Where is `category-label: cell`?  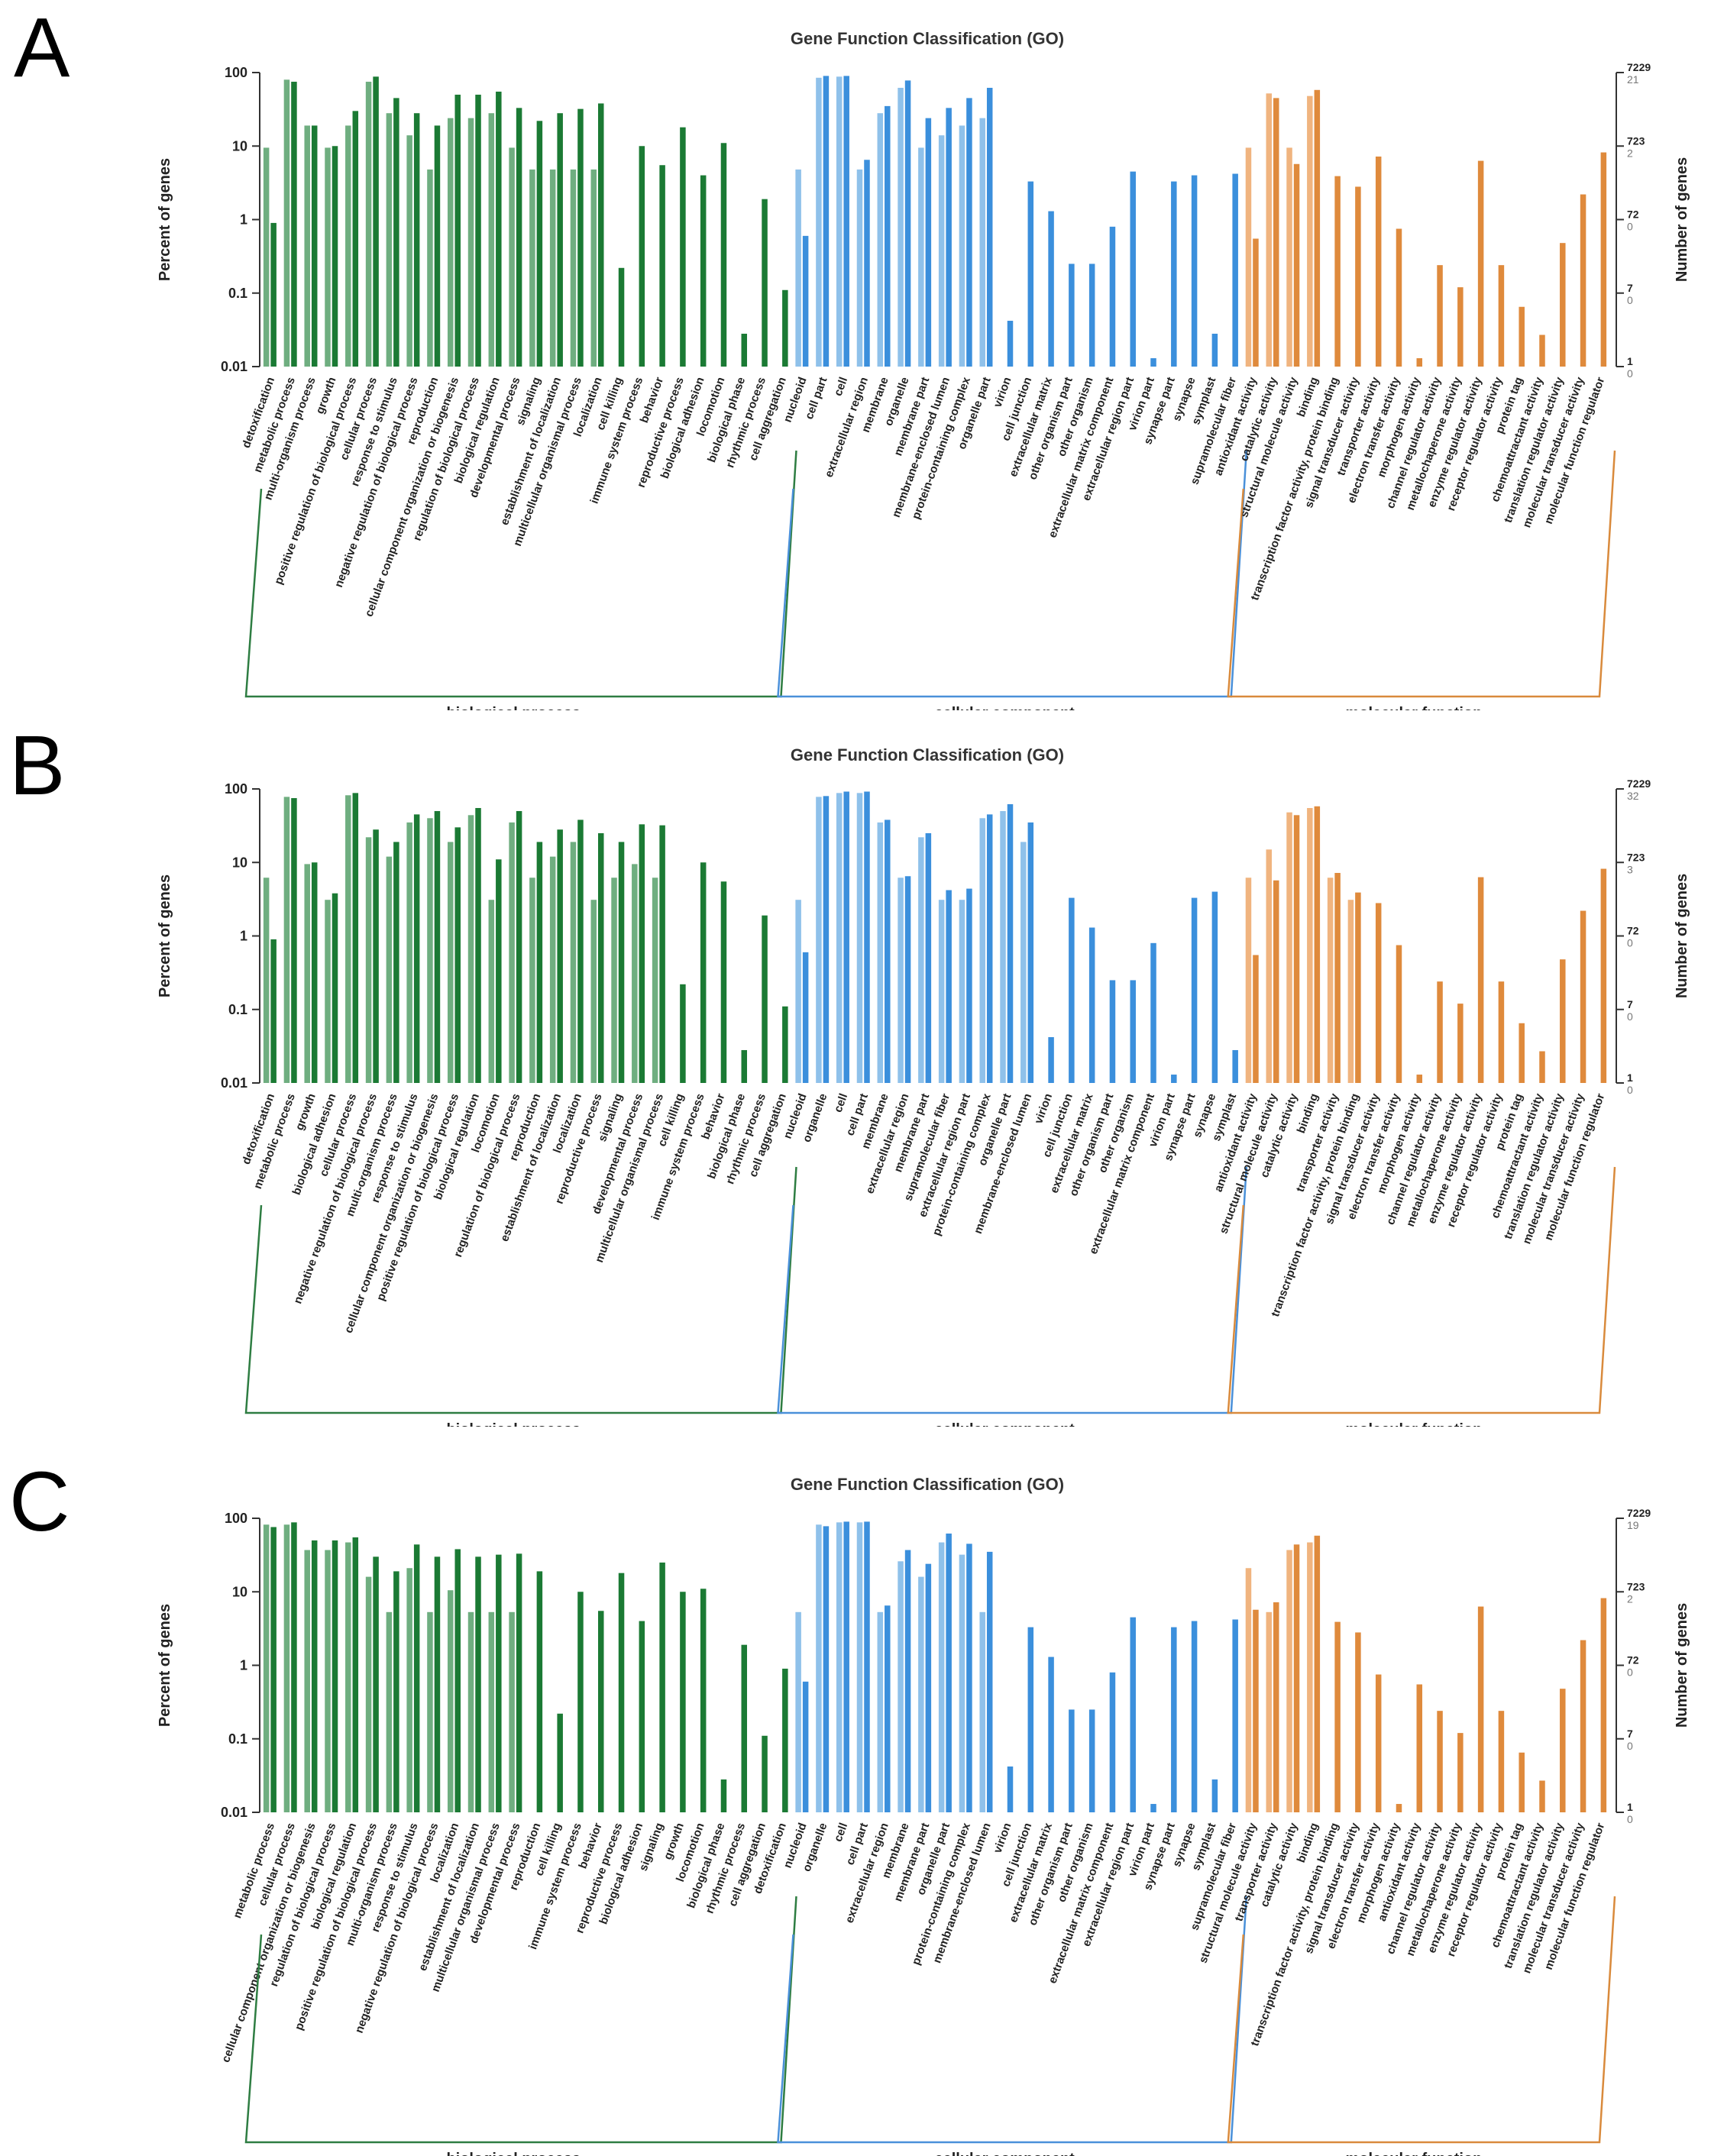
category-label: cell is located at coordinates (841, 1832).